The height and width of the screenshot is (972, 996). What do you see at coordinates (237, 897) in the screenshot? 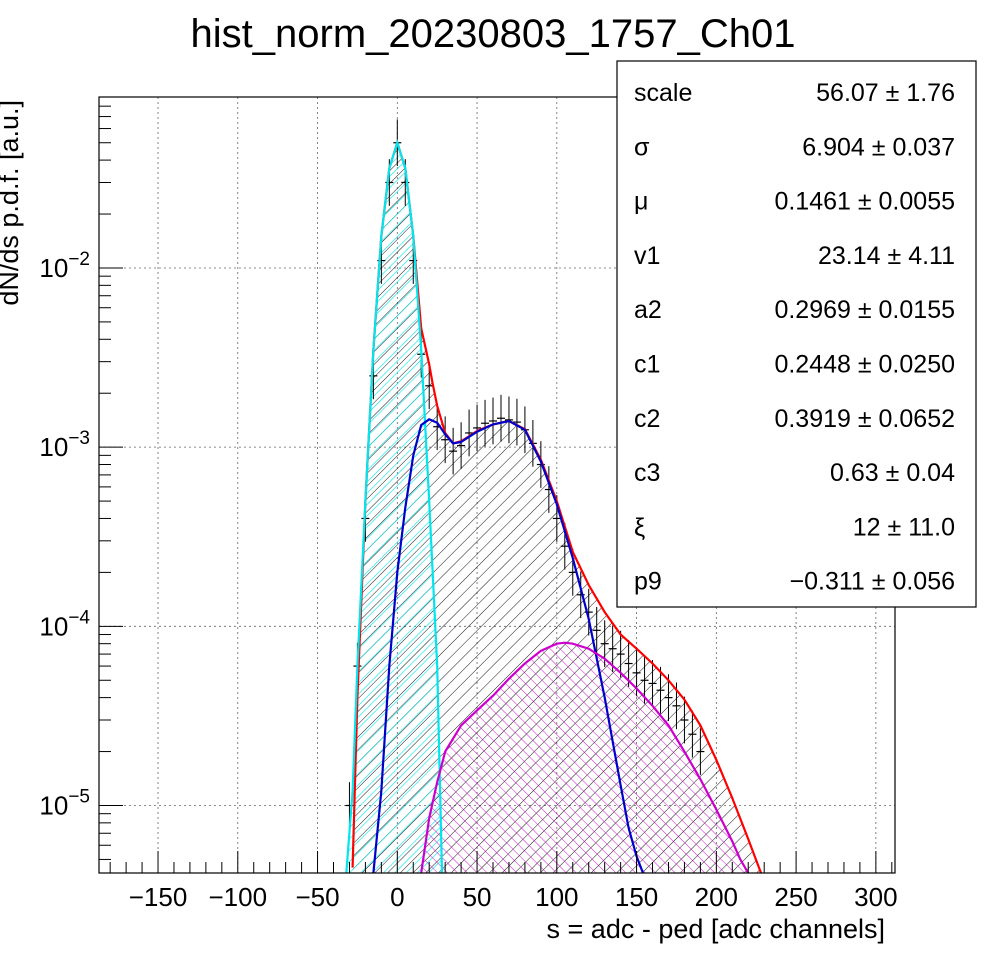
I see `x-tick-label: −100` at bounding box center [237, 897].